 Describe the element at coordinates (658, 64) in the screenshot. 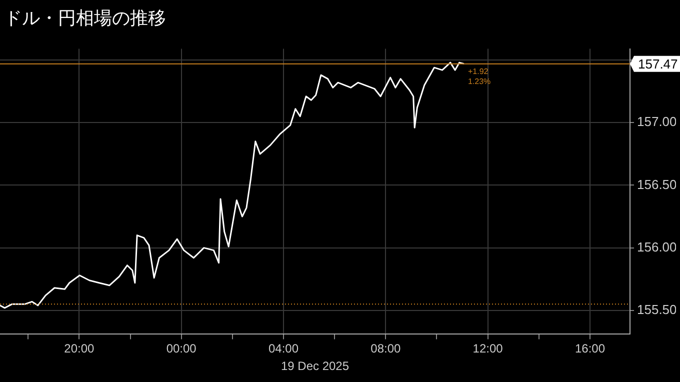

I see `ref-line-label: 157.47` at that location.